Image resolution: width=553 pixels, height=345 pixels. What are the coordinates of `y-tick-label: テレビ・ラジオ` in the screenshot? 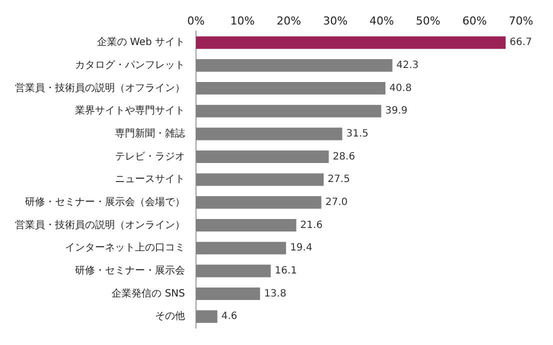 It's located at (150, 156).